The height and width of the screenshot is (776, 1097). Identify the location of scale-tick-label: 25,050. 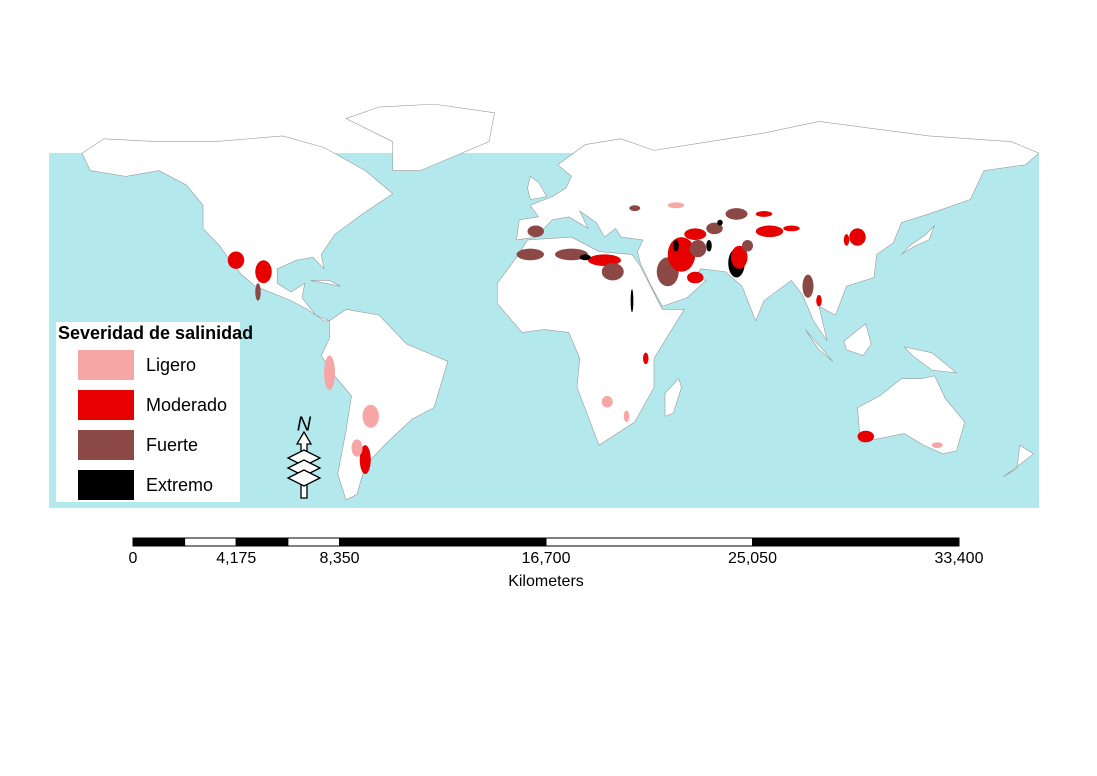
(752, 558).